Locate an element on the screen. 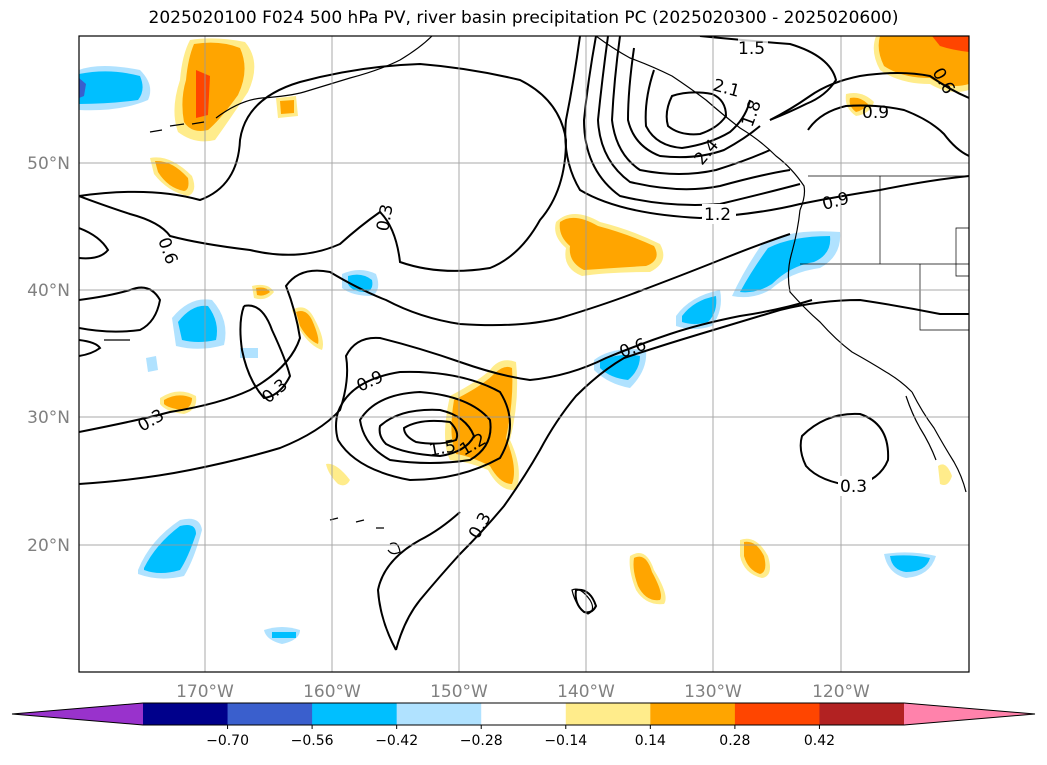  colorbar-outline is located at coordinates (523, 714).